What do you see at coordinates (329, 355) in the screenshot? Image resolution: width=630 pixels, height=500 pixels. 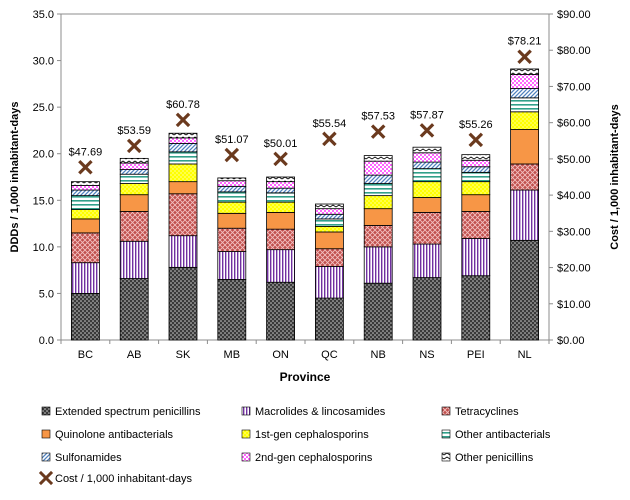 I see `x-tick-label: QC` at bounding box center [329, 355].